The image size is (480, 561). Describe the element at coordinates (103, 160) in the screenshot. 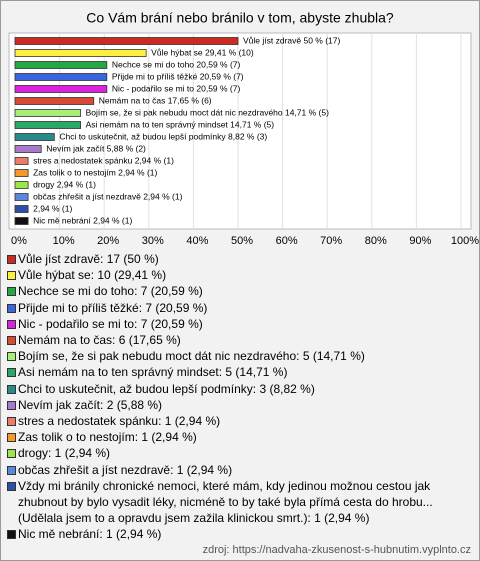

I see `bar-label: stres a nedostatek spánku 2,94 % (1)` at that location.